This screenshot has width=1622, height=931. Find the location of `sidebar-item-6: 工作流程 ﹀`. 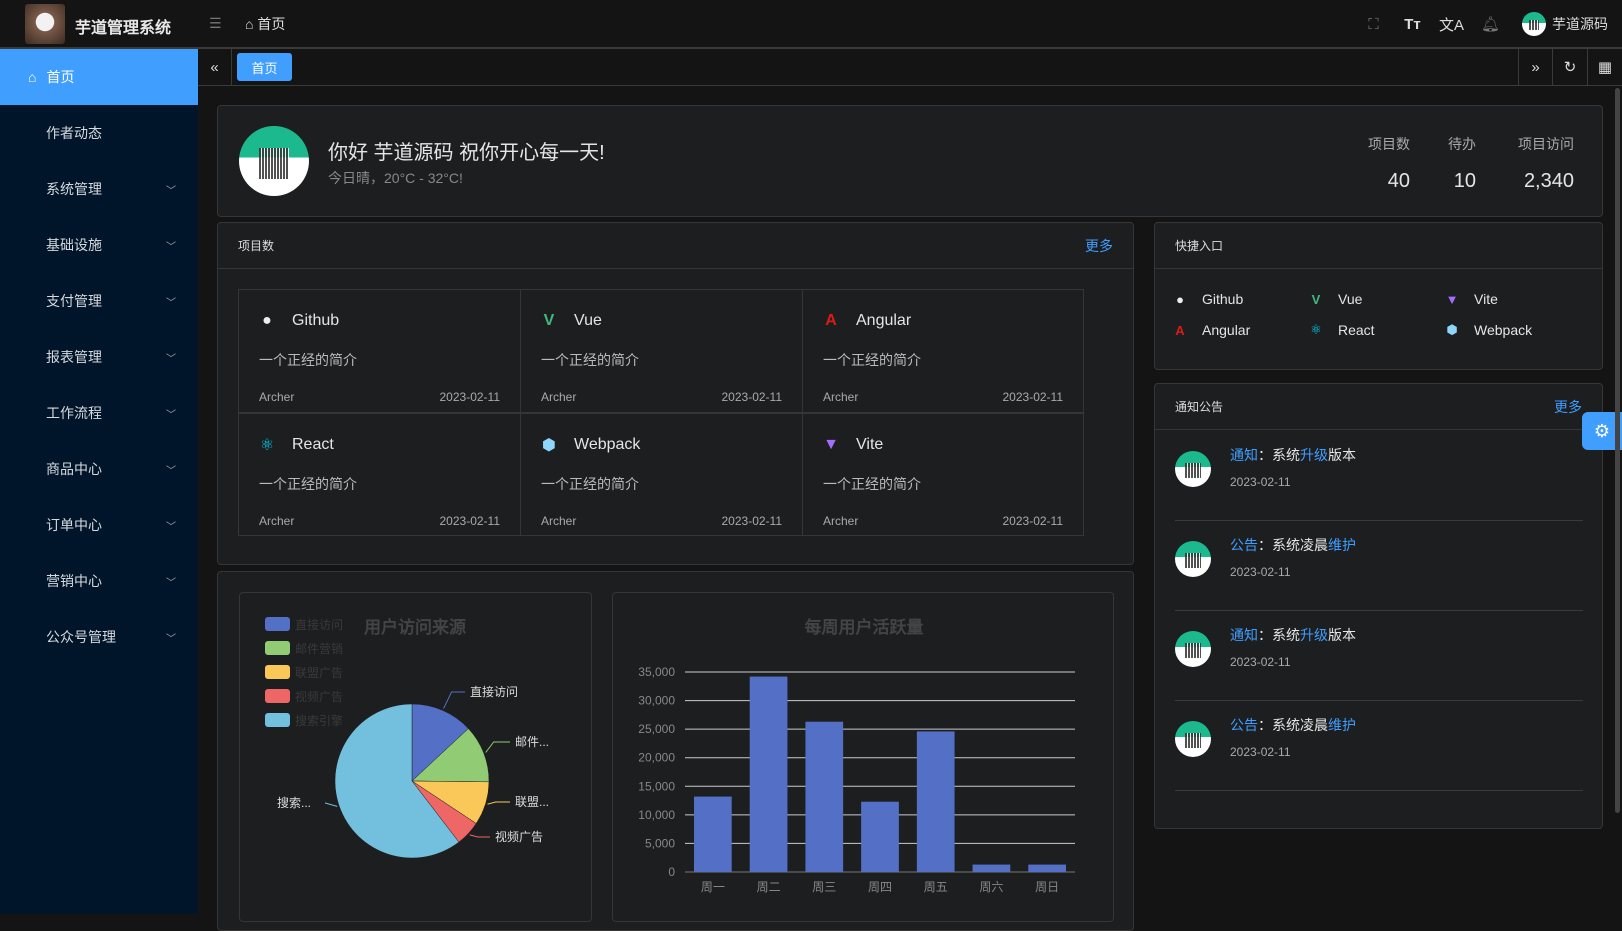

sidebar-item-6: 工作流程 ﹀ is located at coordinates (99, 413).